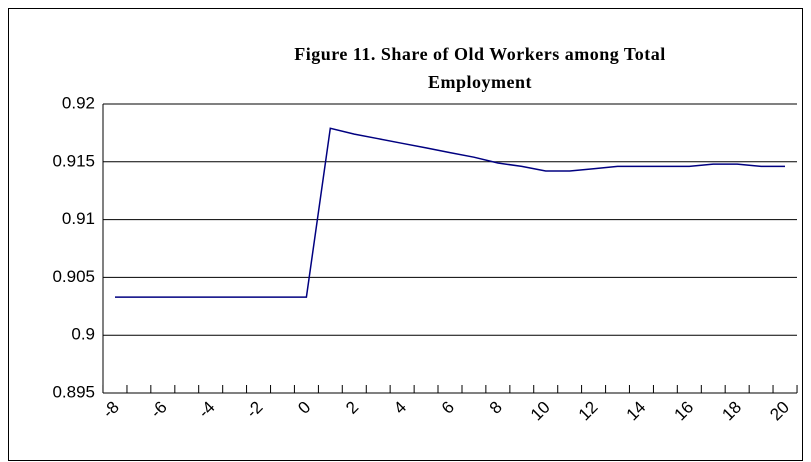 Image resolution: width=811 pixels, height=462 pixels. I want to click on x-tick-label: 10, so click(540, 411).